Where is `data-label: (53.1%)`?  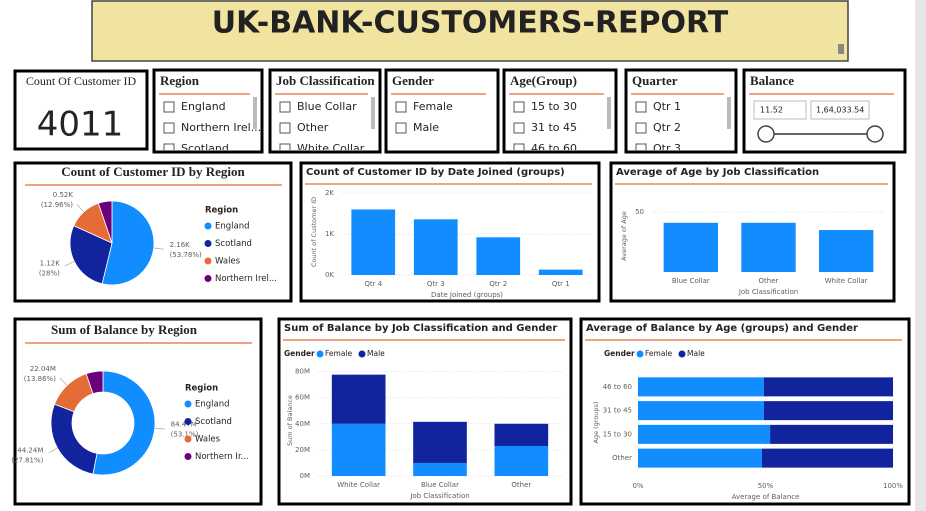 data-label: (53.1%) is located at coordinates (185, 435).